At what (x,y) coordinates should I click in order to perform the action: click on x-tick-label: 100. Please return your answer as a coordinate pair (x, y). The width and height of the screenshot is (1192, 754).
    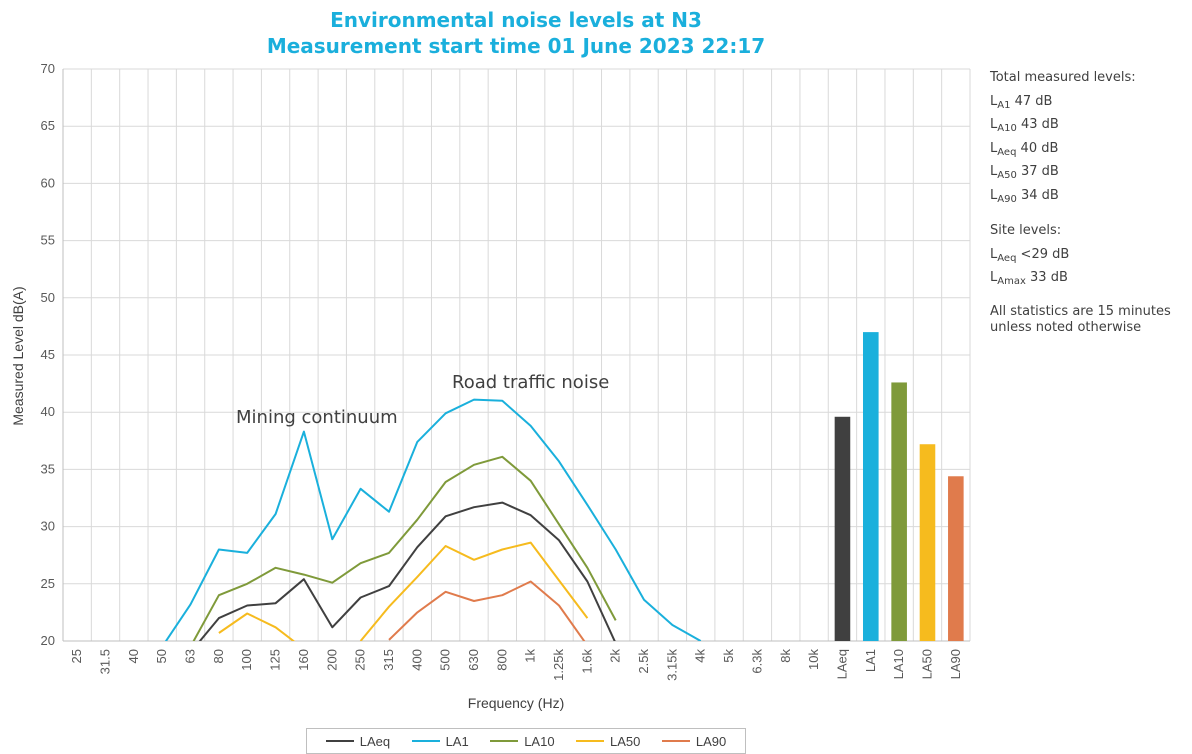
    Looking at the image, I should click on (246, 660).